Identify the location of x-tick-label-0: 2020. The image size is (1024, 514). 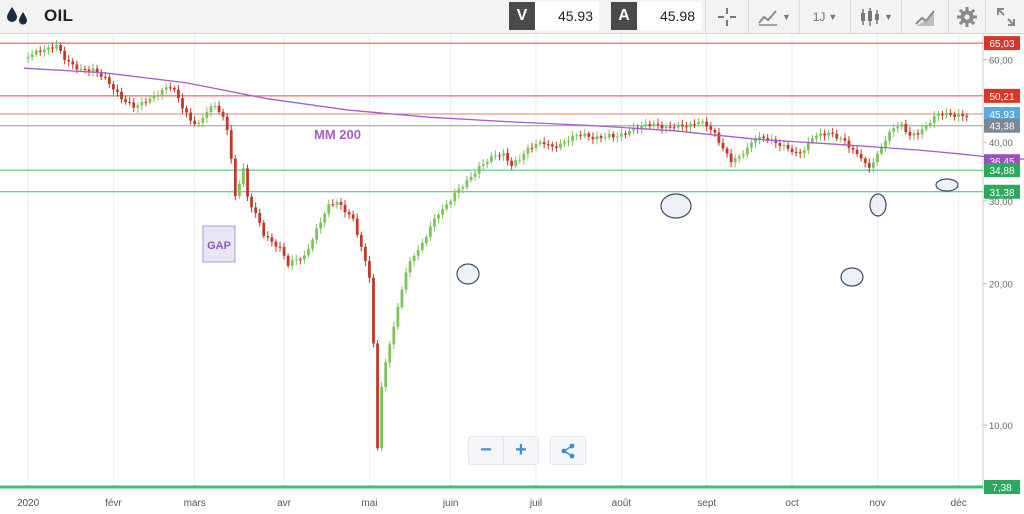
(28, 503).